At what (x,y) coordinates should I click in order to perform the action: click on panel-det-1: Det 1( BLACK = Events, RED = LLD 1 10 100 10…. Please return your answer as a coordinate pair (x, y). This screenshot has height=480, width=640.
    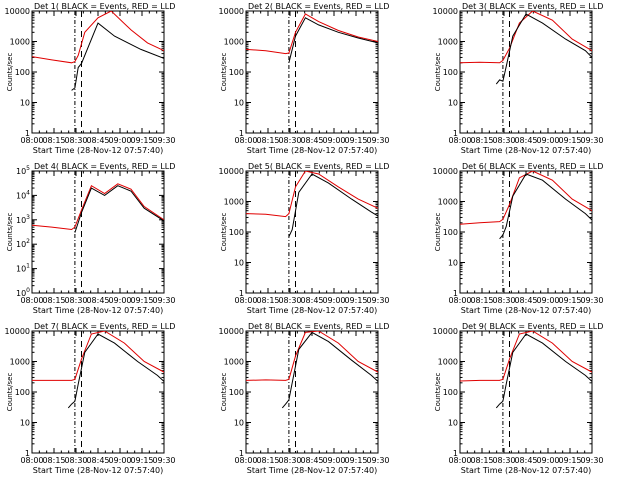
    Looking at the image, I should click on (90, 78).